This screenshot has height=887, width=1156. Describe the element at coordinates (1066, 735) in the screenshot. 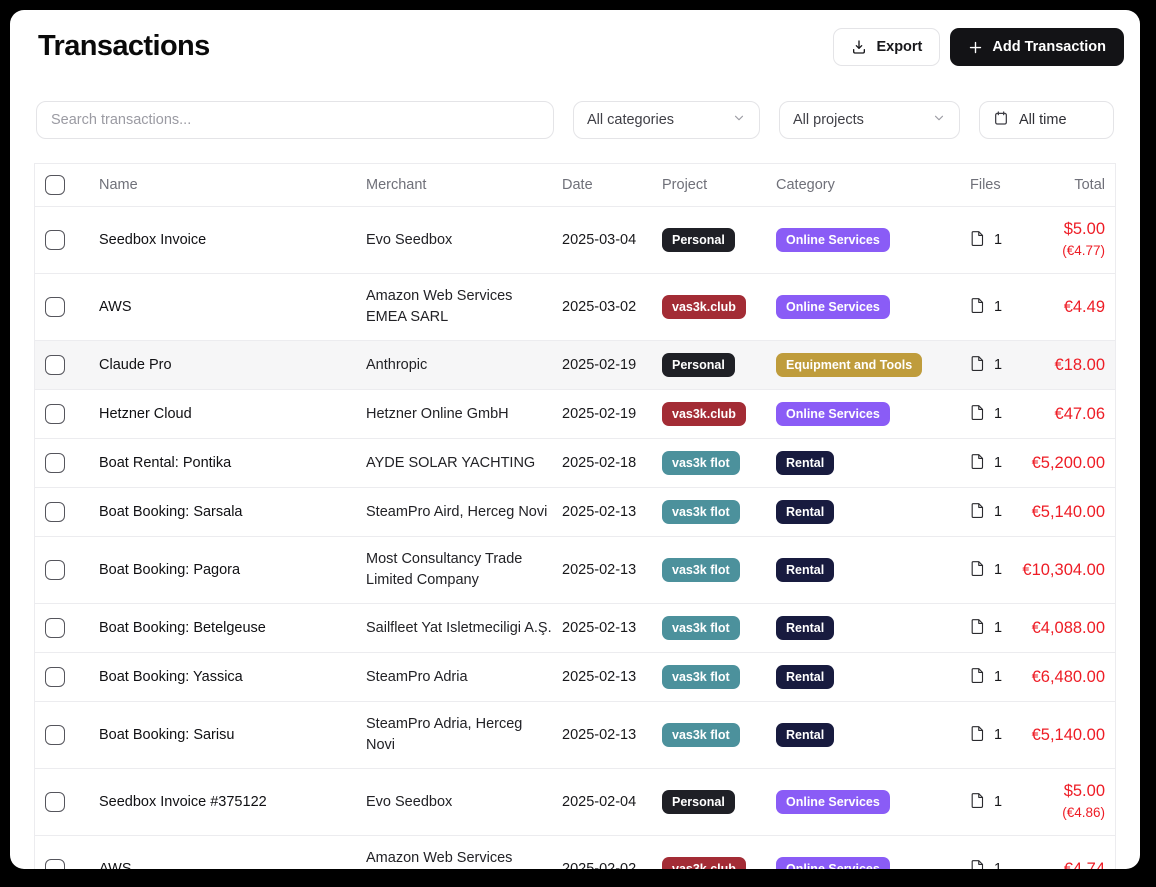

I see `total-cell: €5,140.00` at that location.